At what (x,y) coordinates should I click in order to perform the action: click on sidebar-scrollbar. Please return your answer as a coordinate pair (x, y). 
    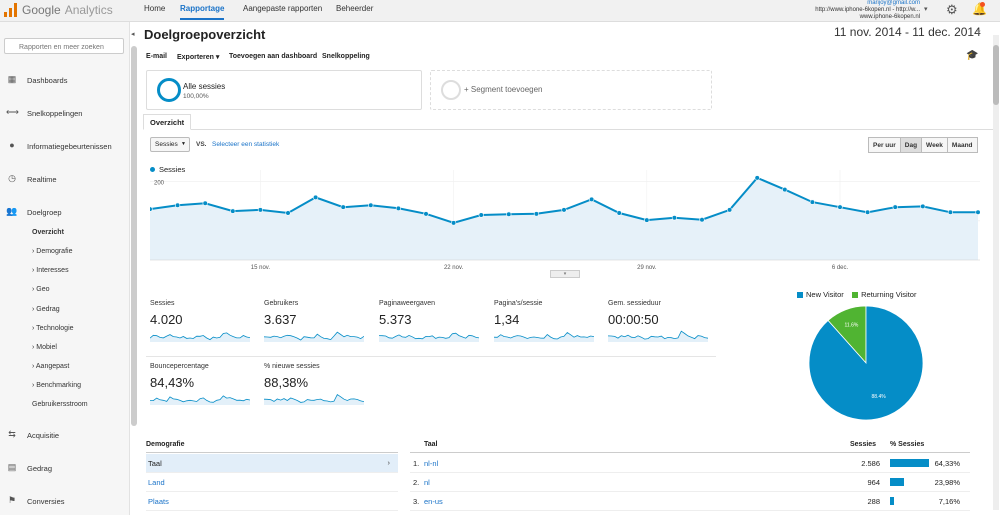
    Looking at the image, I should click on (134, 236).